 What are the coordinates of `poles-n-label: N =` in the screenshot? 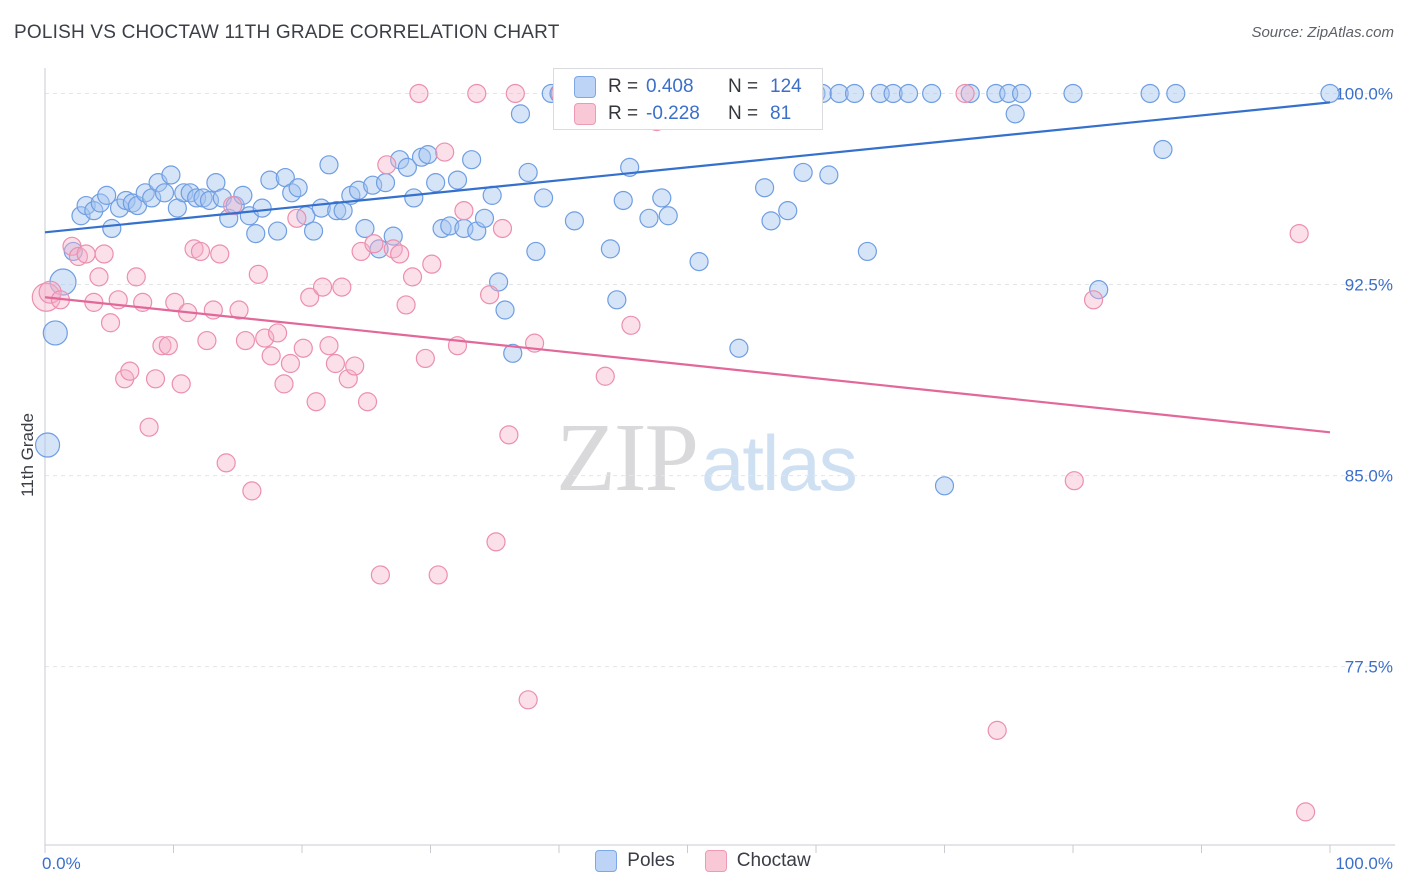 It's located at (743, 86).